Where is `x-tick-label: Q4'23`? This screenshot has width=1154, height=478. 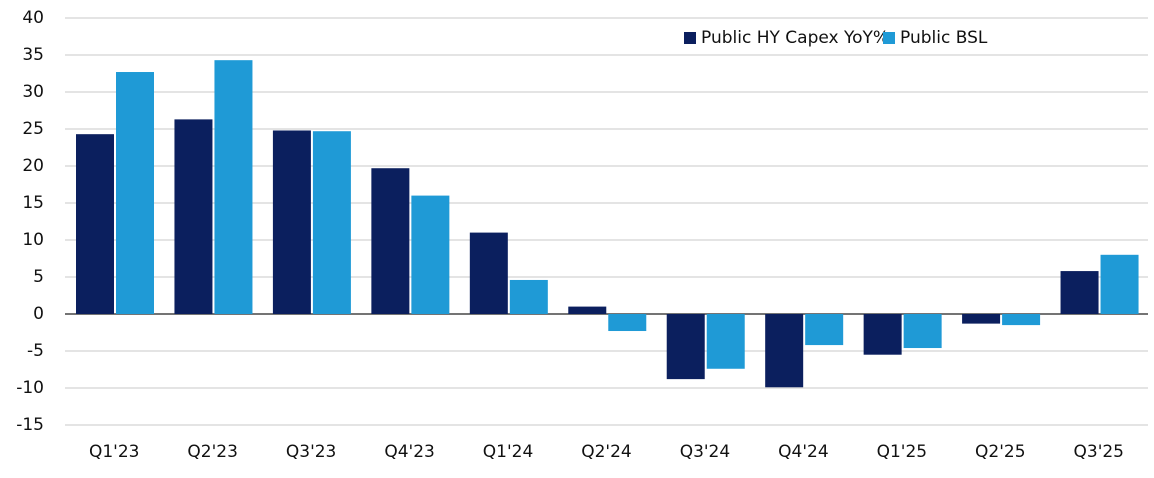 x-tick-label: Q4'23 is located at coordinates (409, 452).